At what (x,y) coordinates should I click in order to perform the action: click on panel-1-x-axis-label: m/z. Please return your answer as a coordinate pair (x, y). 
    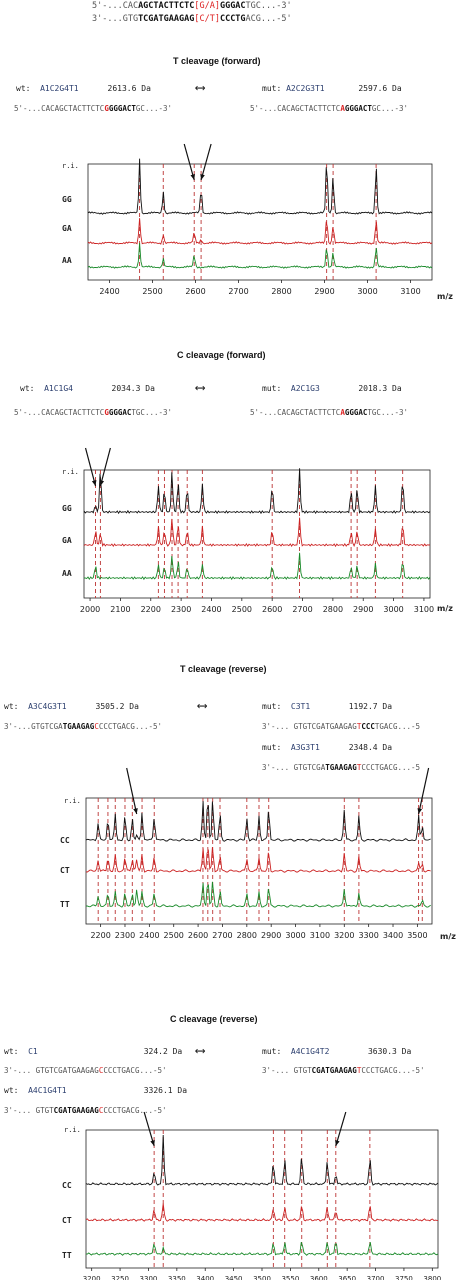
    Looking at the image, I should click on (445, 296).